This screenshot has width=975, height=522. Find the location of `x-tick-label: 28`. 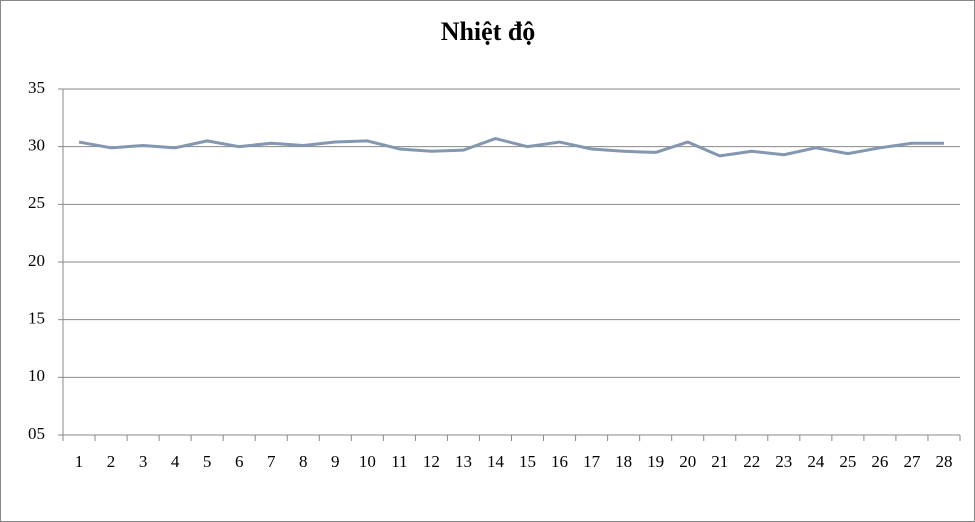

x-tick-label: 28 is located at coordinates (943, 461).